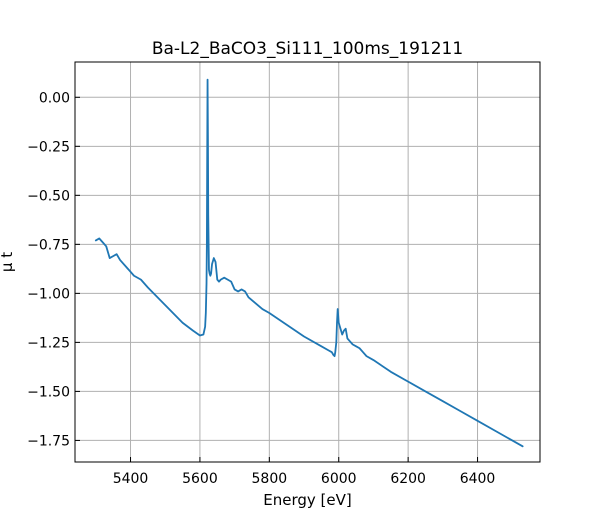  What do you see at coordinates (48, 294) in the screenshot?
I see `y-tick-label: −1.00` at bounding box center [48, 294].